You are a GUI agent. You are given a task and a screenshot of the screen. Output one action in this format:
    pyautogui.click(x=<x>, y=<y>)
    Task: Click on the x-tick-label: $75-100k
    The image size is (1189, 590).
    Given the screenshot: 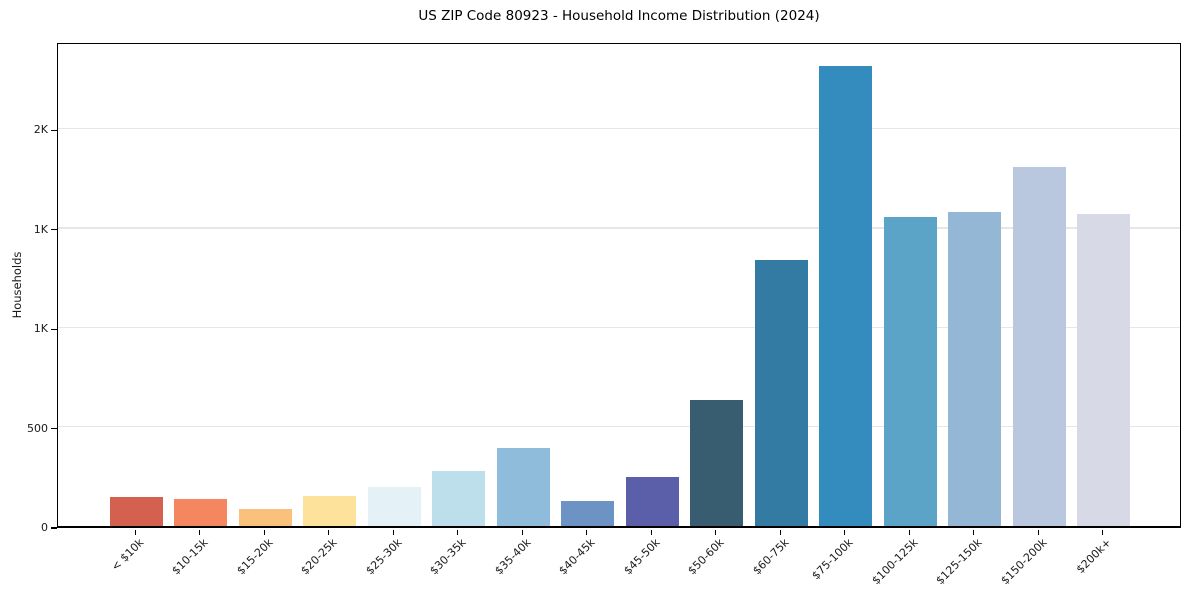 What is the action you would take?
    pyautogui.click(x=832, y=559)
    